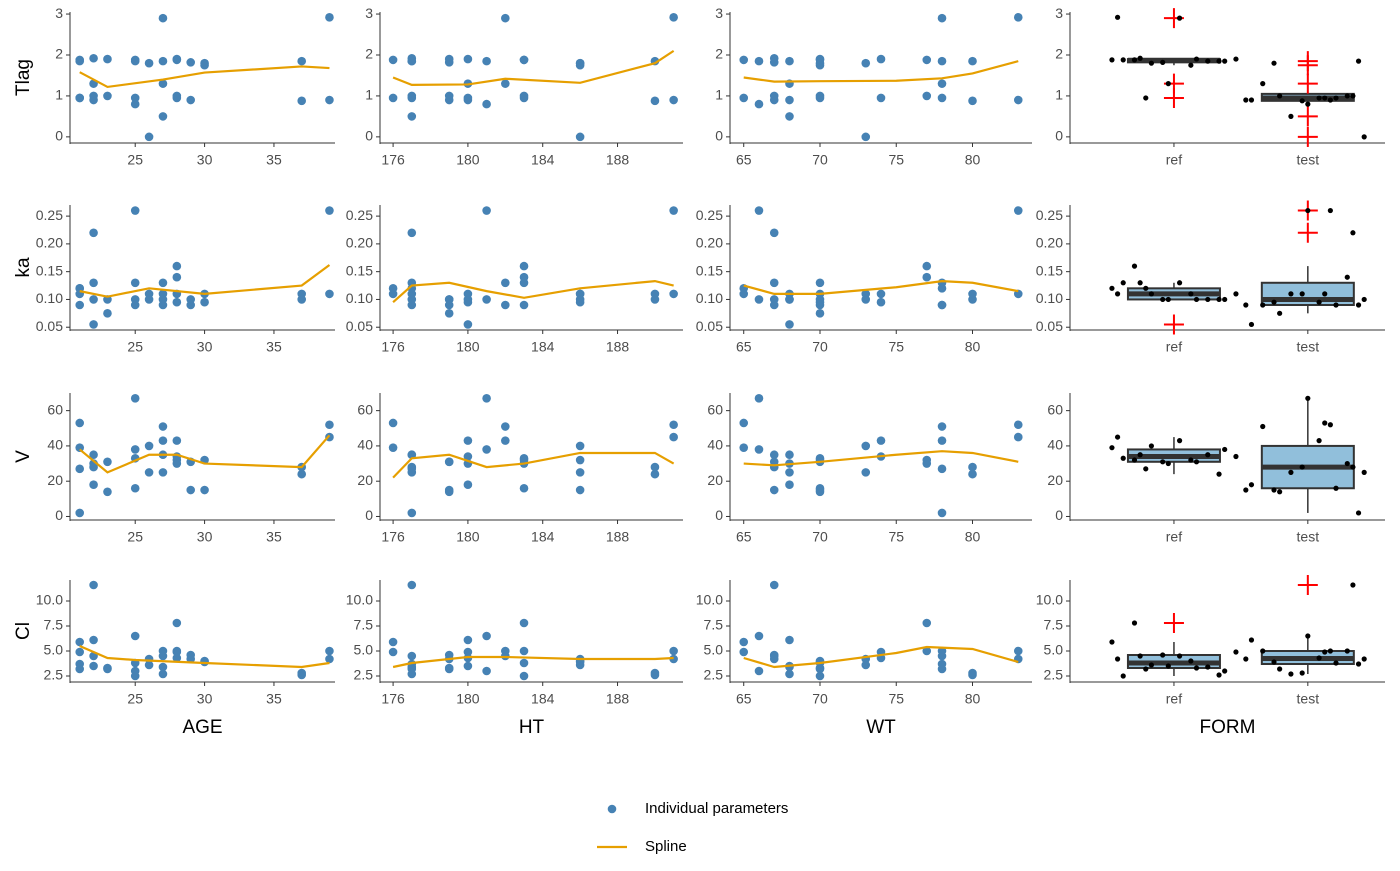 The width and height of the screenshot is (1400, 871). What do you see at coordinates (744, 160) in the screenshot?
I see `x-tick-label: 65` at bounding box center [744, 160].